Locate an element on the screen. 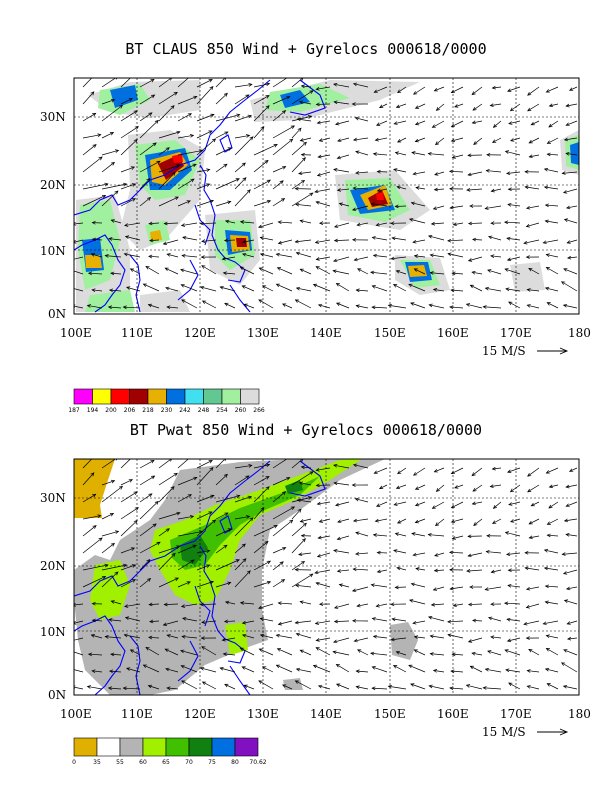 This screenshot has height=792, width=612. top-lon-label: 120E is located at coordinates (200, 333).